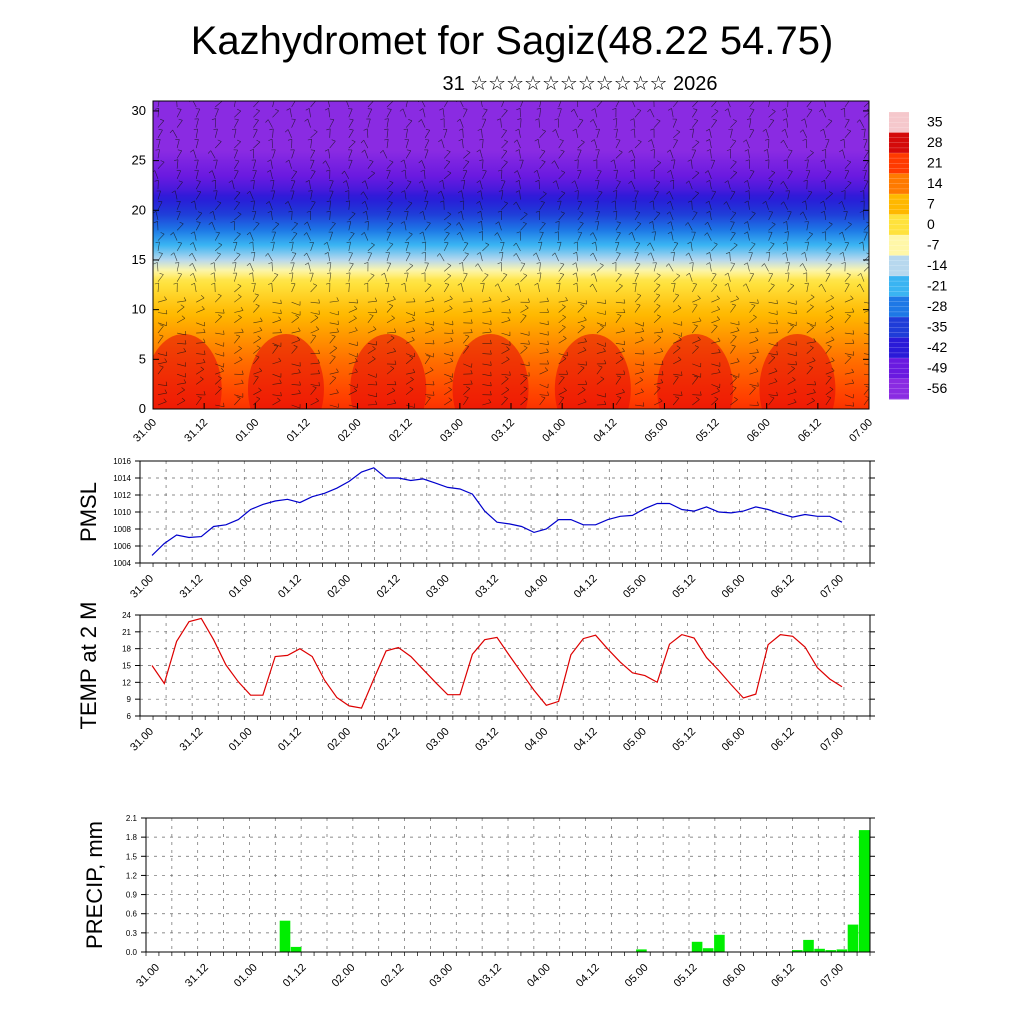 This screenshot has width=1024, height=1024. I want to click on y-tick-label: 10, so click(139, 309).